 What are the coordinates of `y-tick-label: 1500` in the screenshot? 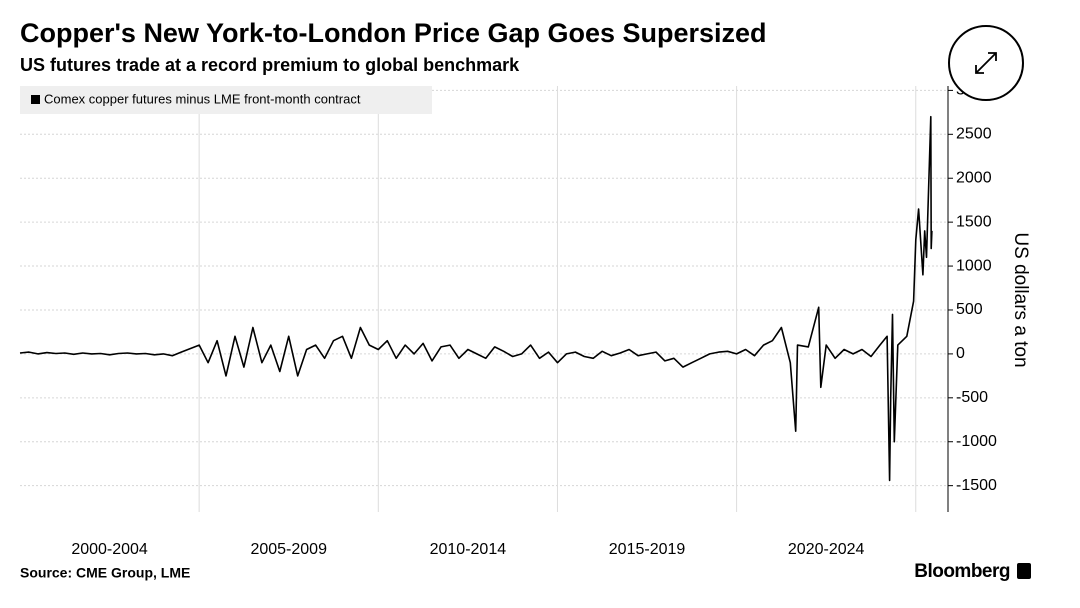 It's located at (974, 221).